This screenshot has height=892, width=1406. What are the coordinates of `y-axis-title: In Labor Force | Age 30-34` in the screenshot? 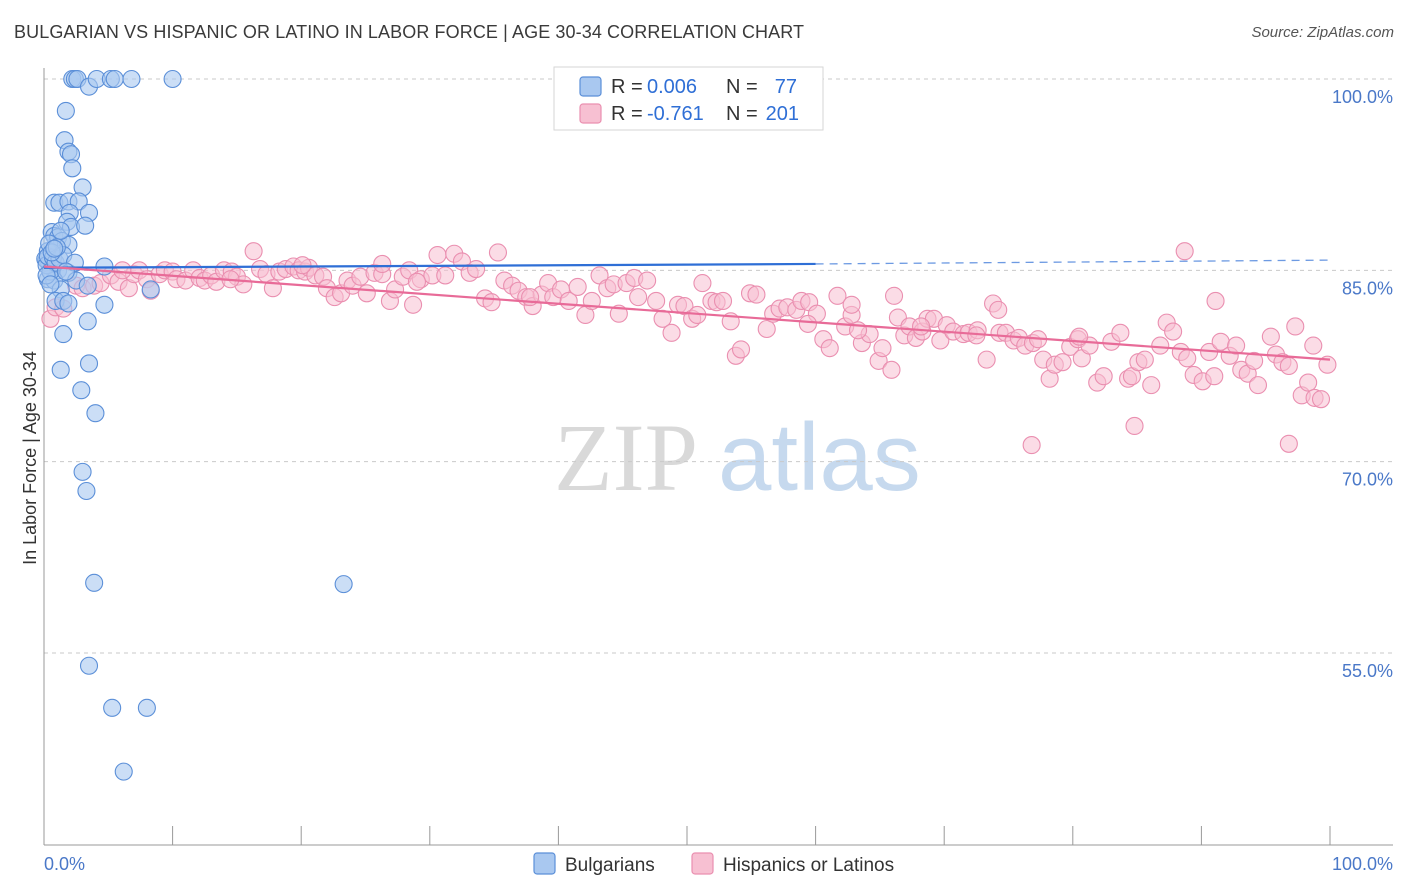 It's located at (30, 458).